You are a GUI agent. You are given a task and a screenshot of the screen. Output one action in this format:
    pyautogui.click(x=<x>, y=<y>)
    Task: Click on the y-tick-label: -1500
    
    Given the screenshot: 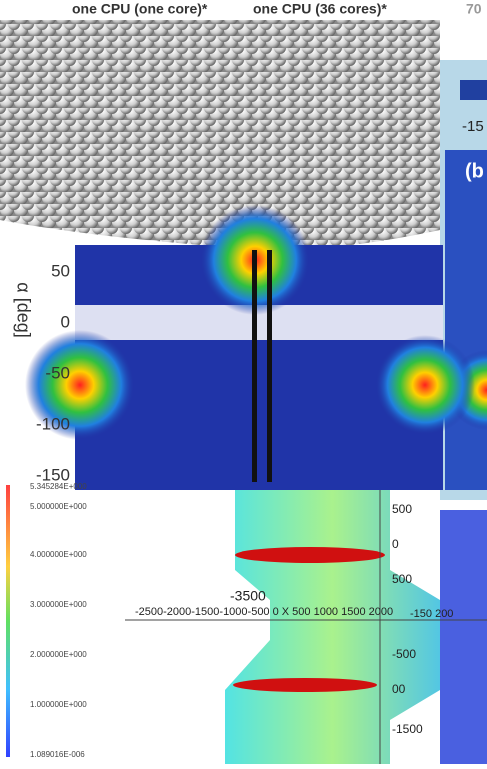 What is the action you would take?
    pyautogui.click(x=407, y=729)
    